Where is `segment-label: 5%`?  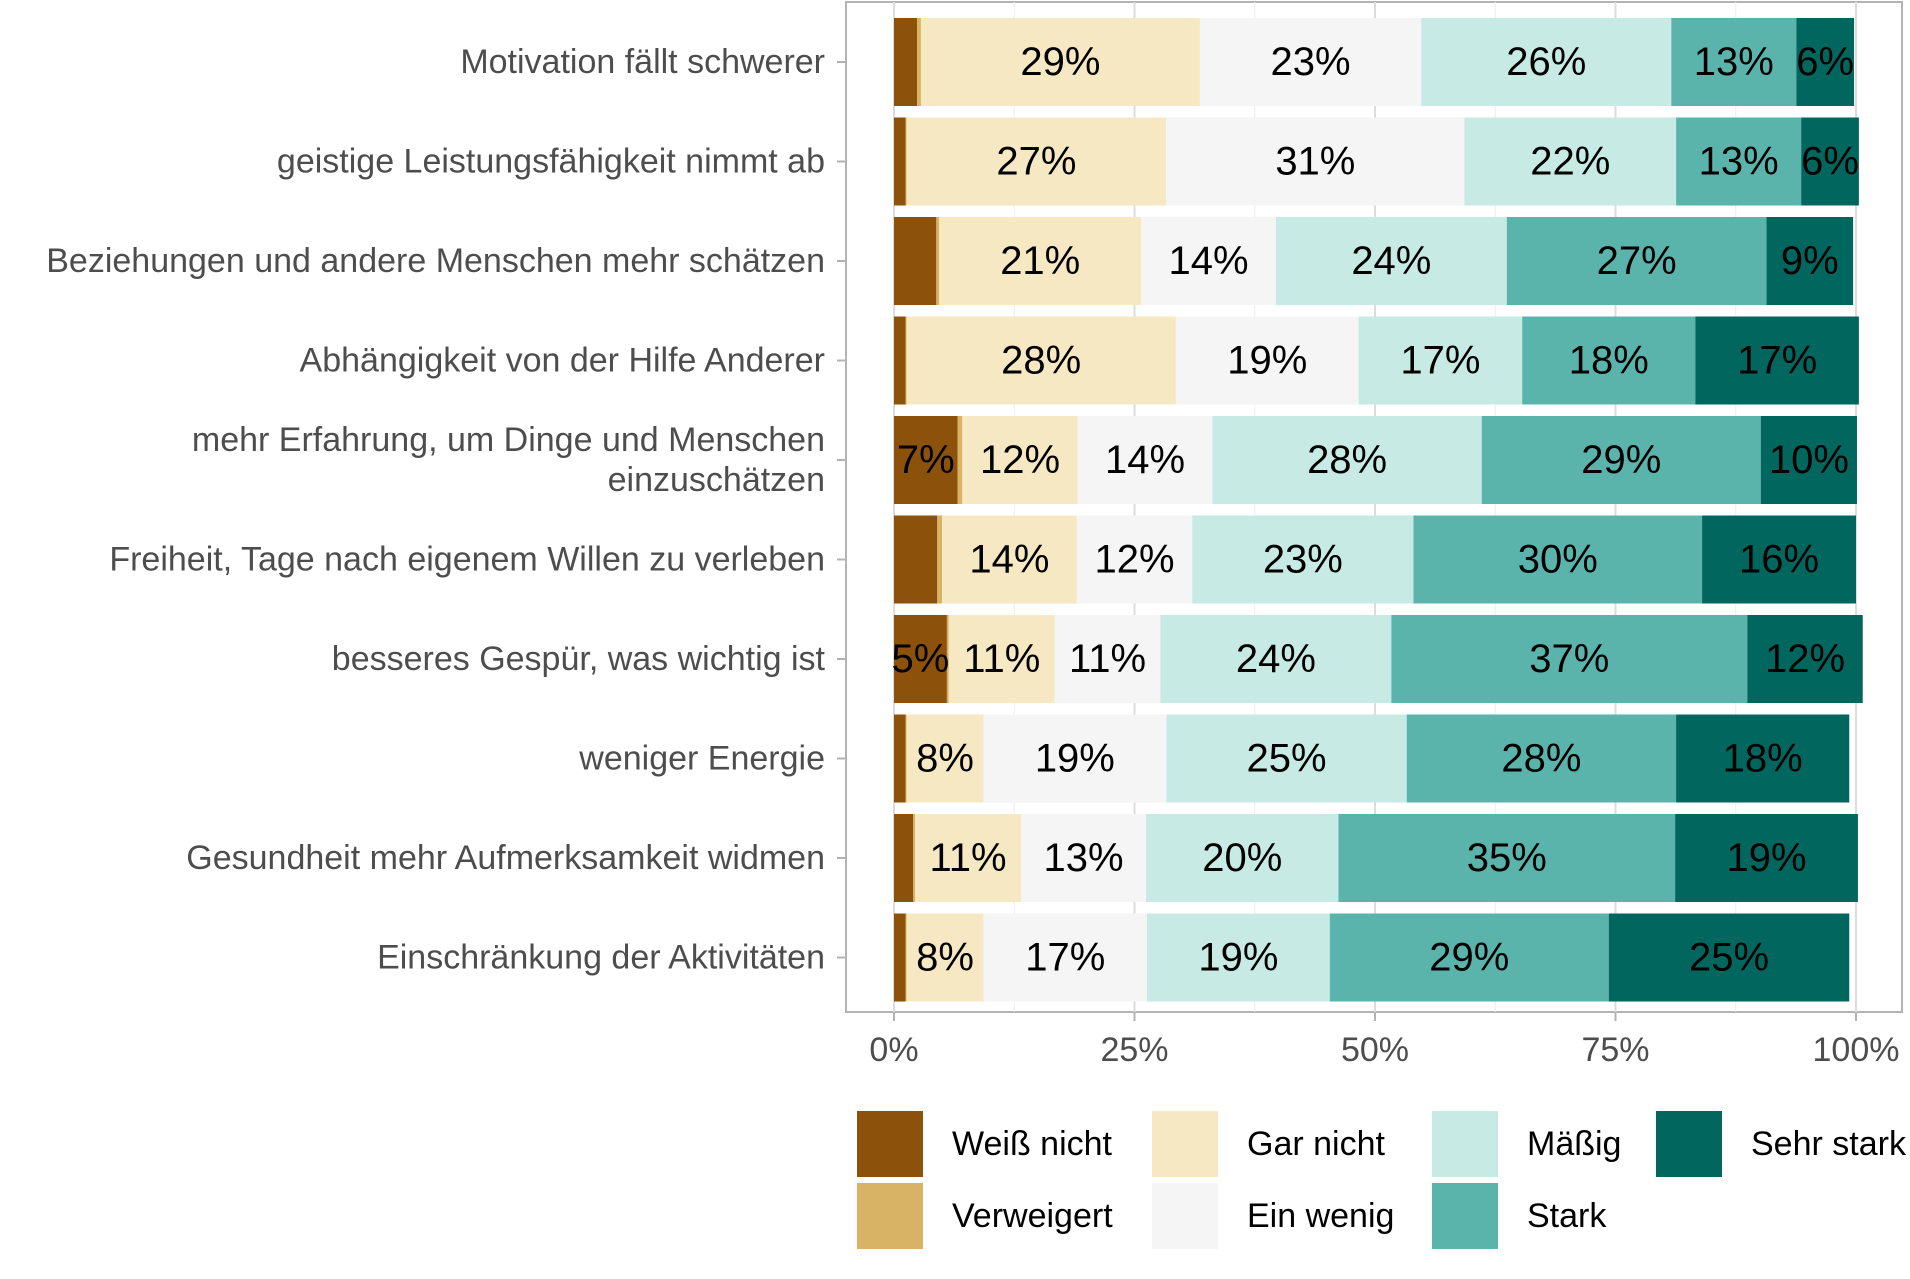
segment-label: 5% is located at coordinates (921, 659).